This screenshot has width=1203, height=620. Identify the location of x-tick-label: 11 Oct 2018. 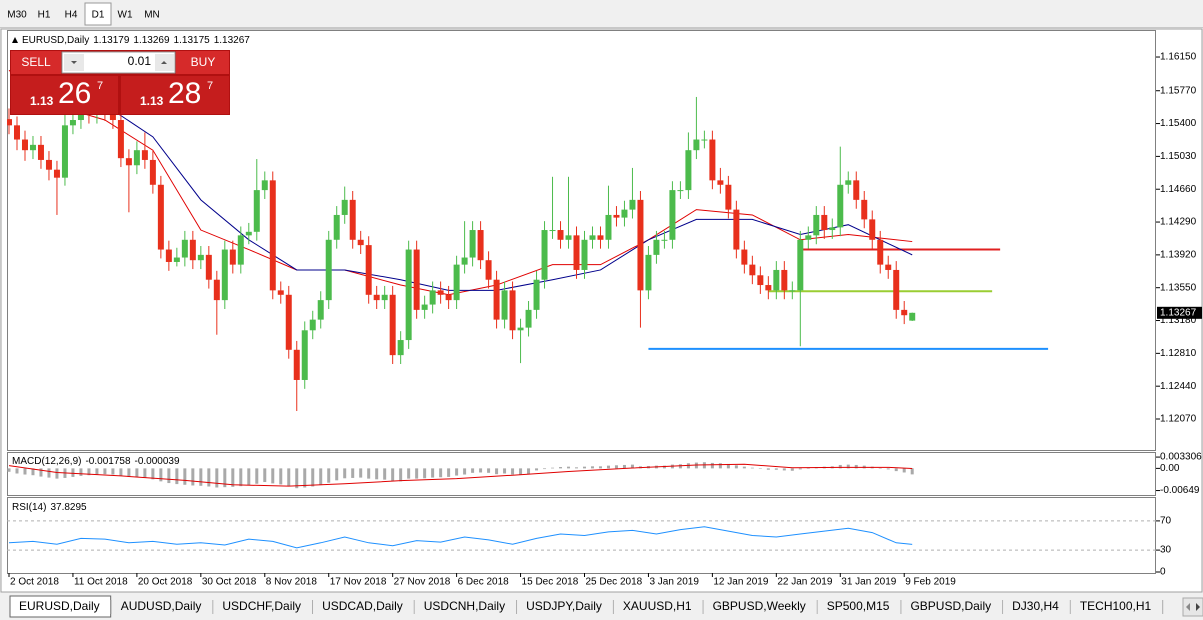
(101, 582).